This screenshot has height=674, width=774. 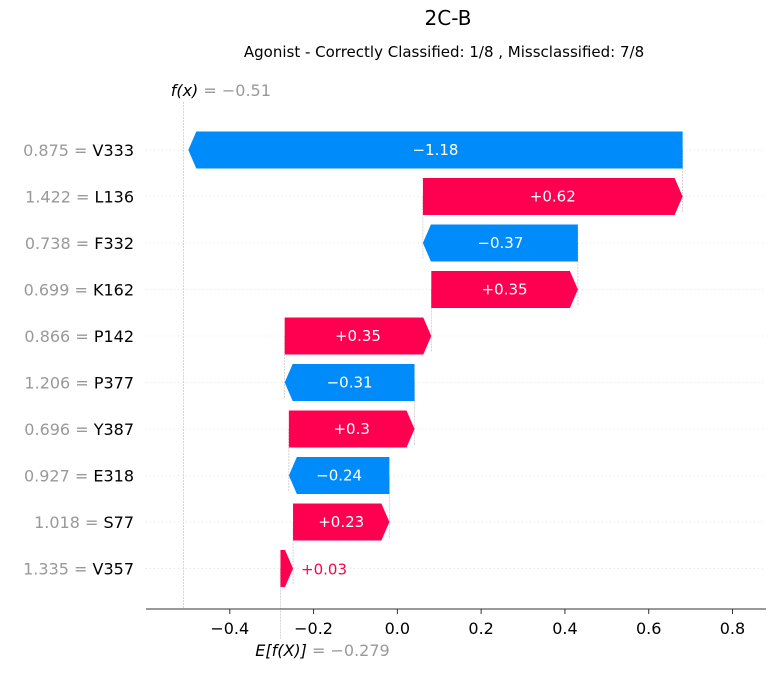 I want to click on bar-value-label: −0.24, so click(x=339, y=476).